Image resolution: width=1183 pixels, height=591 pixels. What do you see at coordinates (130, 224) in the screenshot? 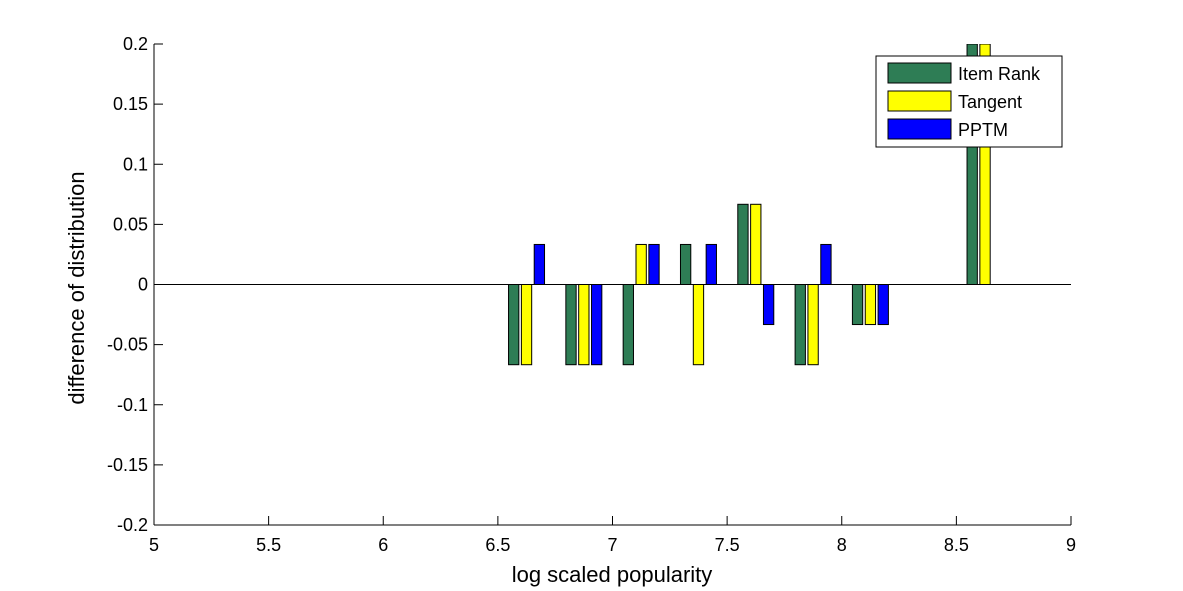
I see `y-tick-label: 0.05` at bounding box center [130, 224].